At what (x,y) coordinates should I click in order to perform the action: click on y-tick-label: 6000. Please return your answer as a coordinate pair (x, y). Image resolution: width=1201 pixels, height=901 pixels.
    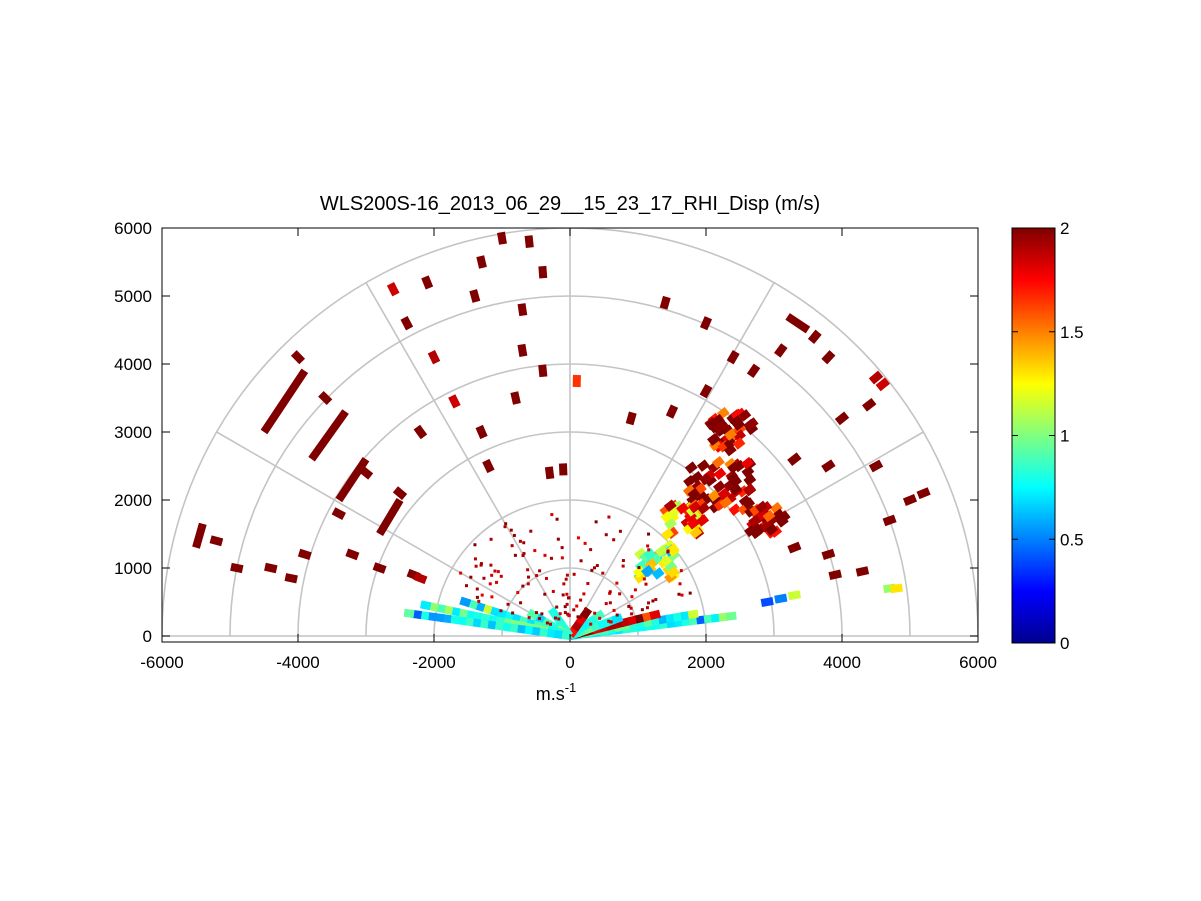
    Looking at the image, I should click on (133, 228).